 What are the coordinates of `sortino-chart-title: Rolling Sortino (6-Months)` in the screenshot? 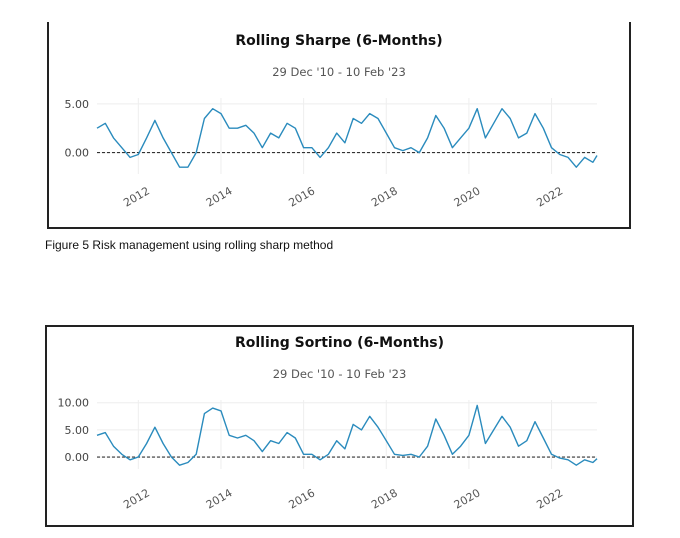 It's located at (339, 343).